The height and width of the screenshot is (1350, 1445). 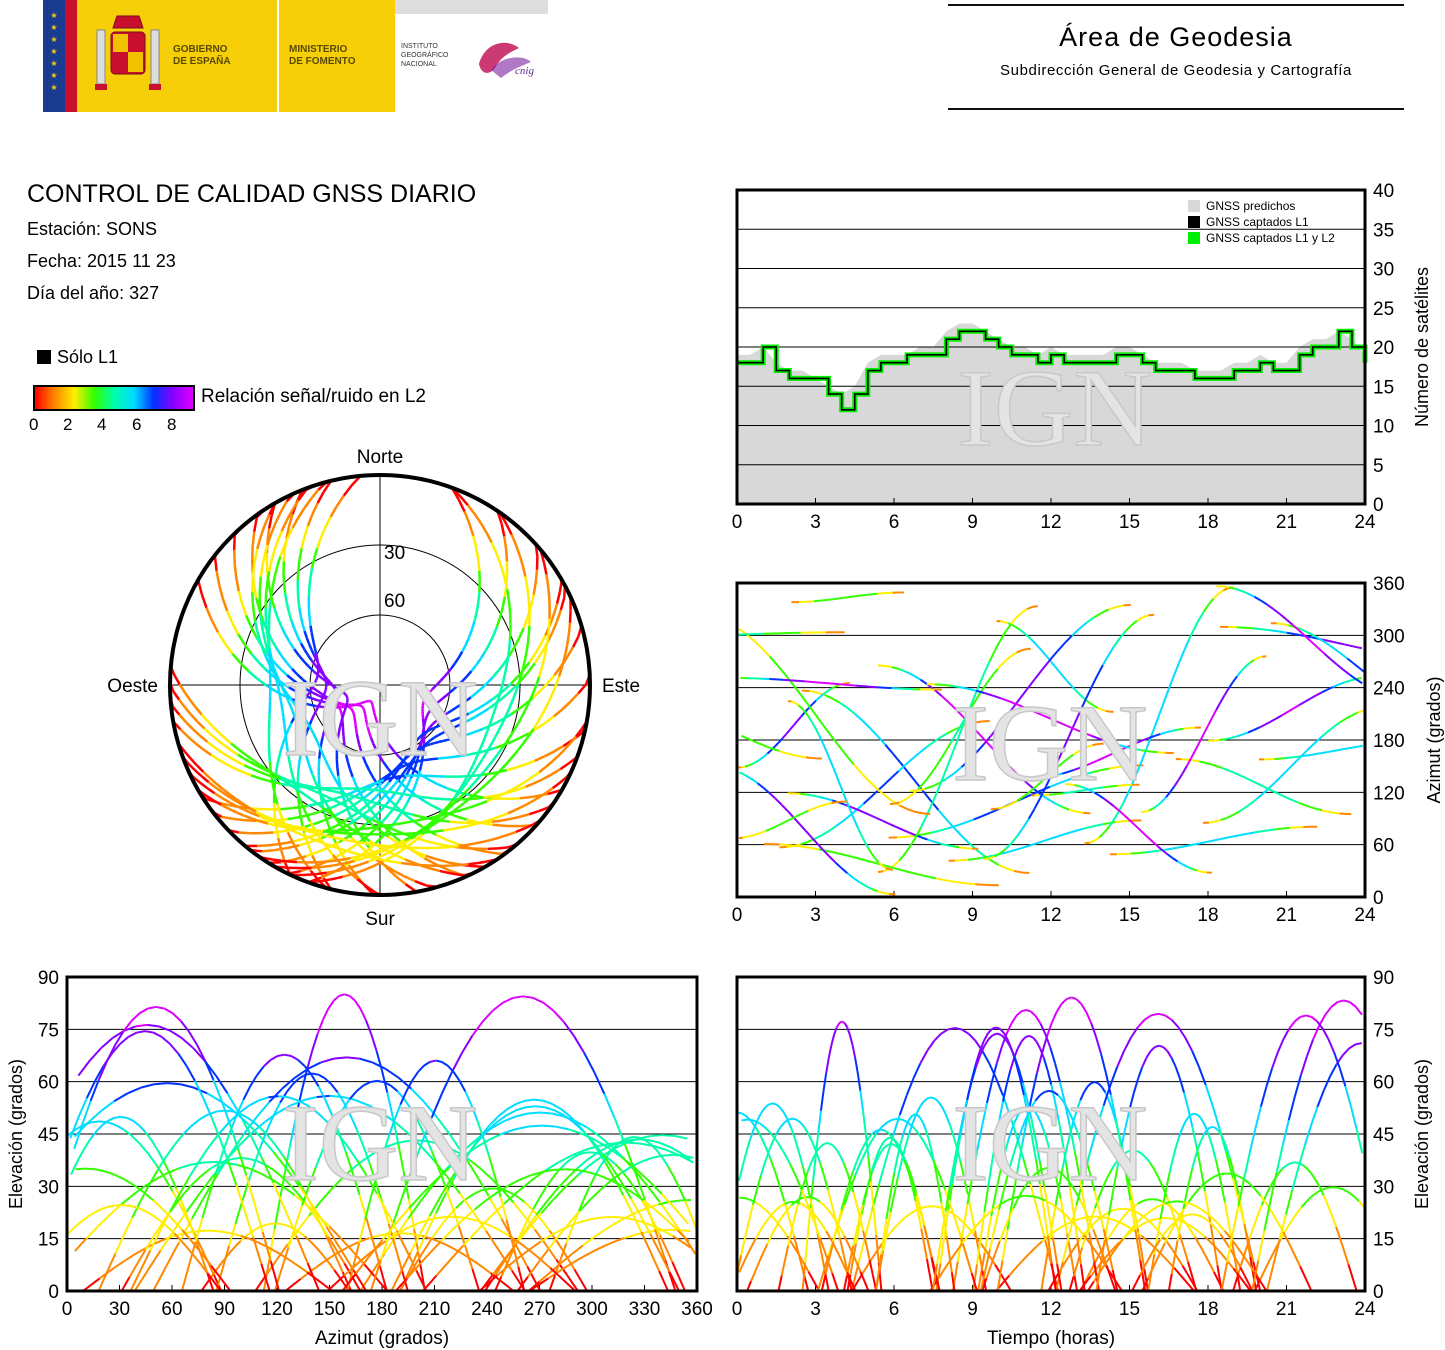 What do you see at coordinates (1365, 522) in the screenshot?
I see `x-tick-label: 24` at bounding box center [1365, 522].